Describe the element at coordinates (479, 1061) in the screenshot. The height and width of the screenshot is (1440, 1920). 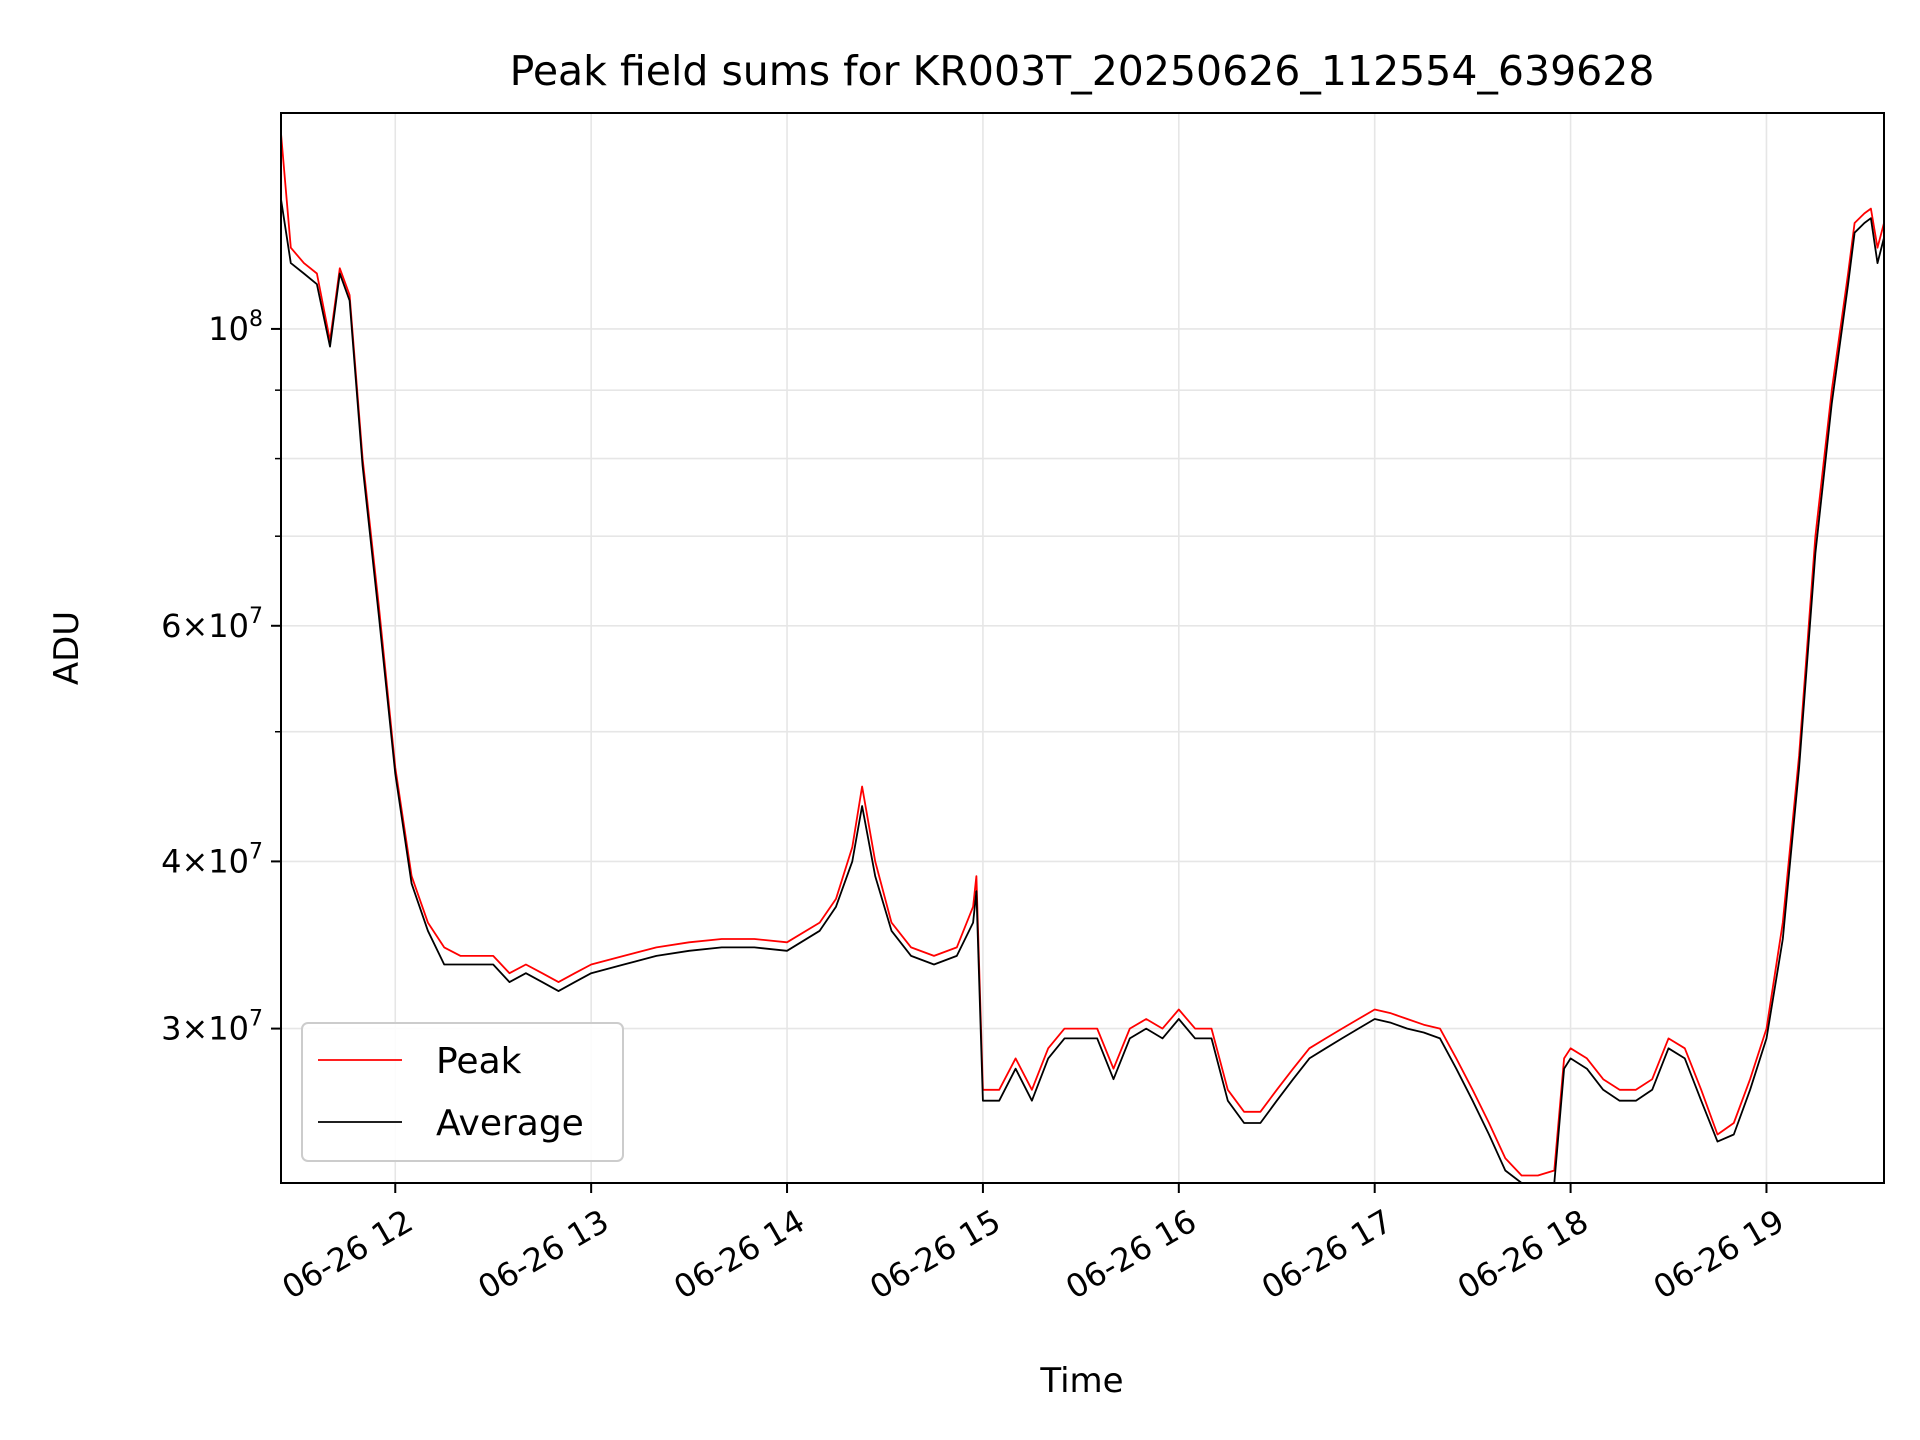
I see `legend-label-peak: Peak` at that location.